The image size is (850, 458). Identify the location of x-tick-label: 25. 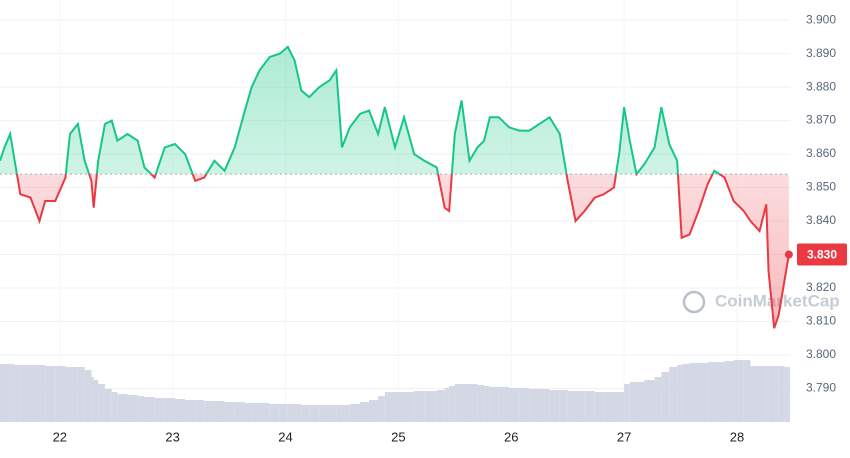
(398, 436).